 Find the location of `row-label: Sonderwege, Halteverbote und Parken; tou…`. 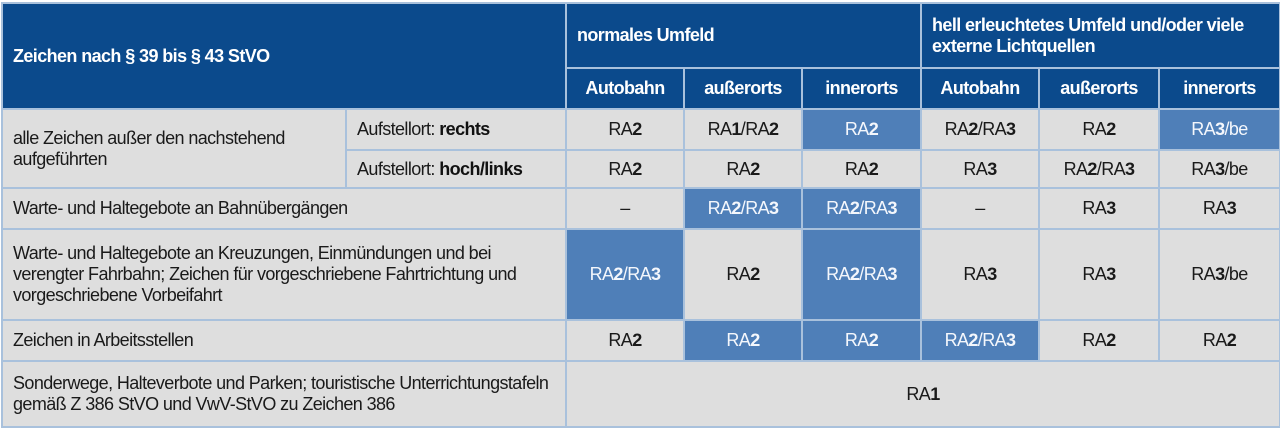

row-label: Sonderwege, Halteverbote und Parken; tou… is located at coordinates (284, 394).